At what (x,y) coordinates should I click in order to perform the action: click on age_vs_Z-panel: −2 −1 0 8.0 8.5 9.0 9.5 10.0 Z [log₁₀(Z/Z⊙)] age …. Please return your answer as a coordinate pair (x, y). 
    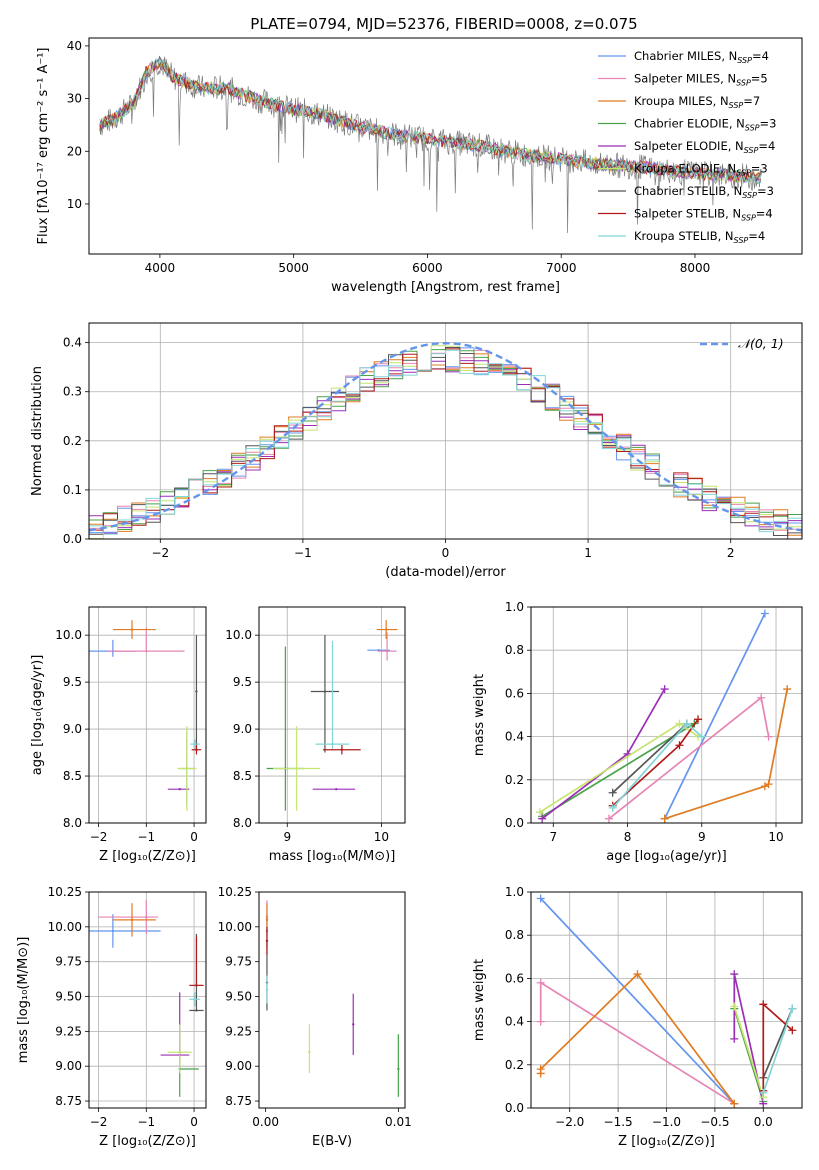
    Looking at the image, I should click on (118, 735).